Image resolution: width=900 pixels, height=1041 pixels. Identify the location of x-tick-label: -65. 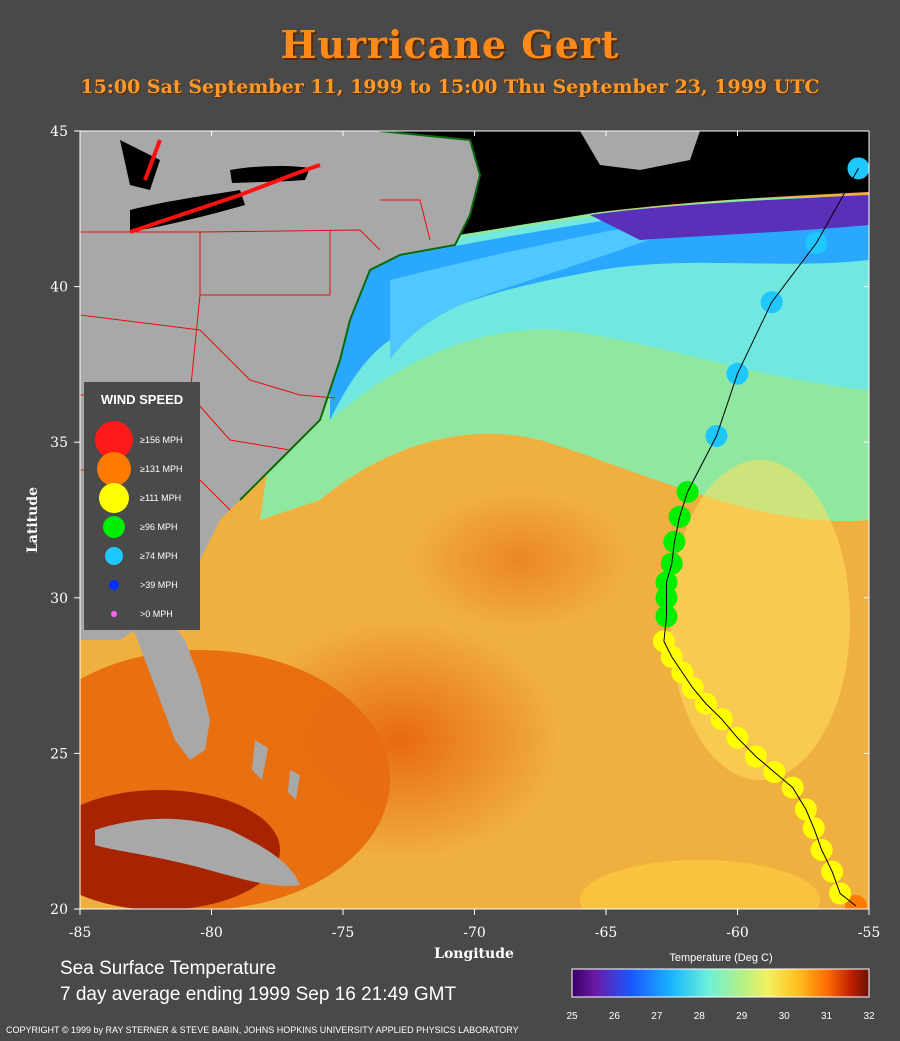
(606, 933).